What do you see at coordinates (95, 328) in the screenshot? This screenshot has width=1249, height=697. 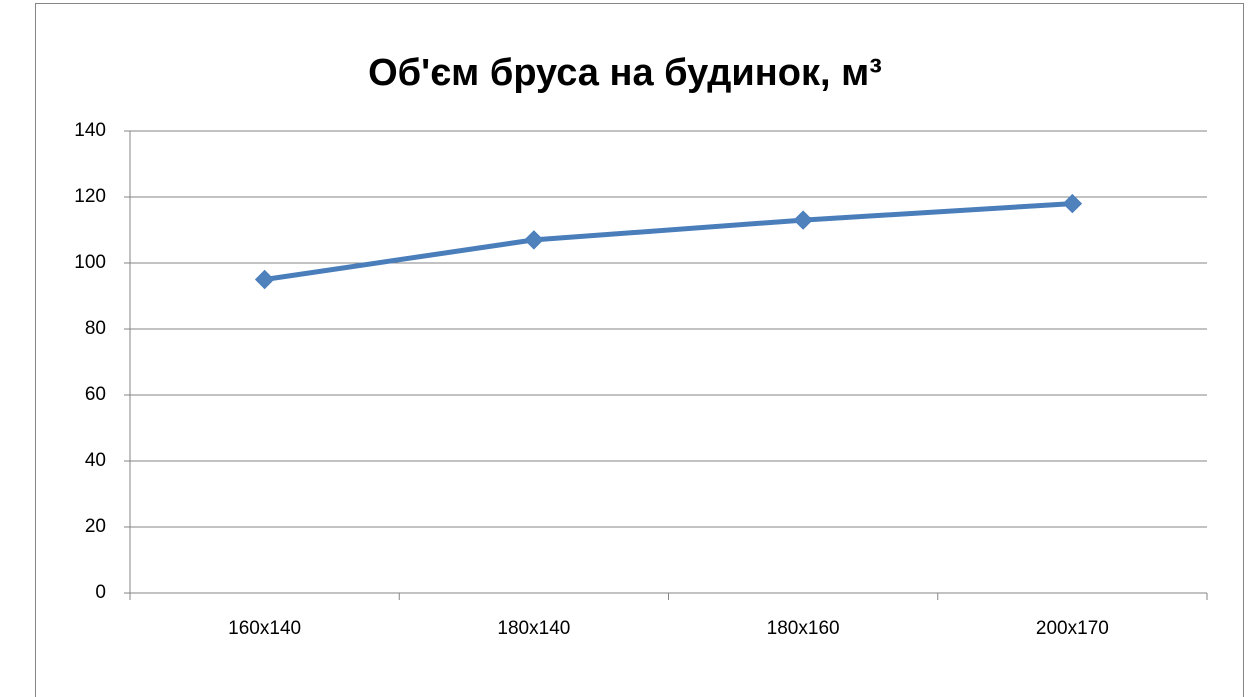 I see `y-tick-label: 80` at bounding box center [95, 328].